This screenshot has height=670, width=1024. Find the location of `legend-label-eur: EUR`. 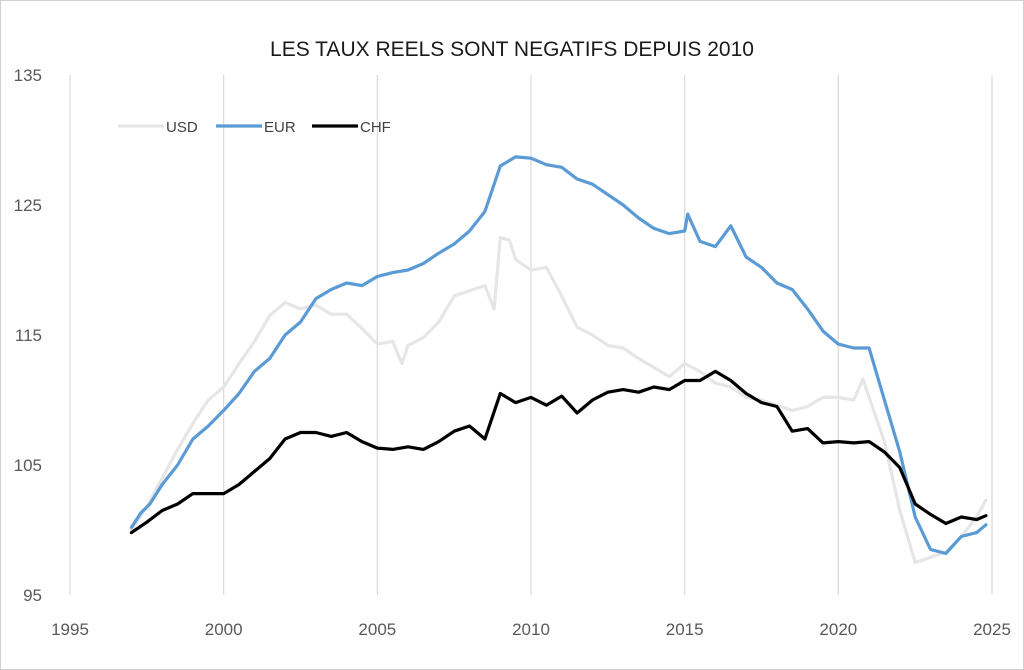

legend-label-eur: EUR is located at coordinates (280, 127).